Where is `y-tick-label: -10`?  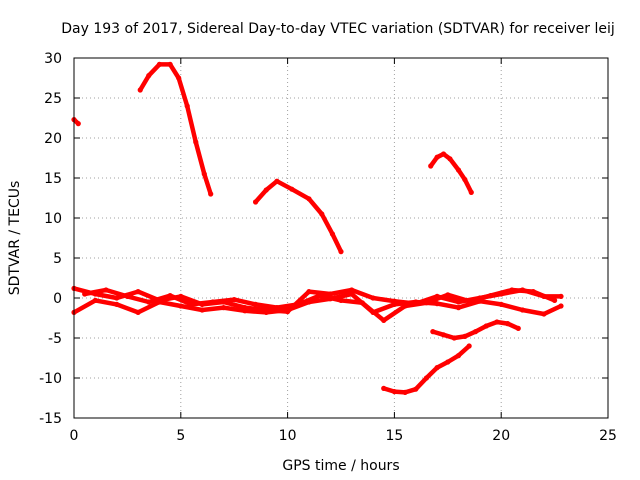
y-tick-label: -10 is located at coordinates (50, 379).